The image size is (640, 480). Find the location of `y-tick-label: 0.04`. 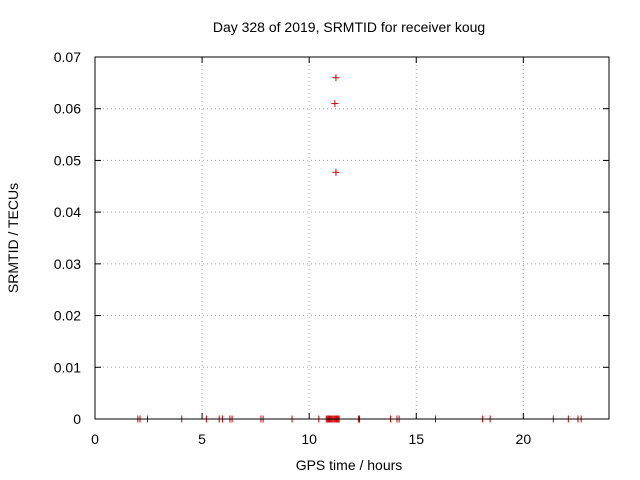

y-tick-label: 0.04 is located at coordinates (67, 212).